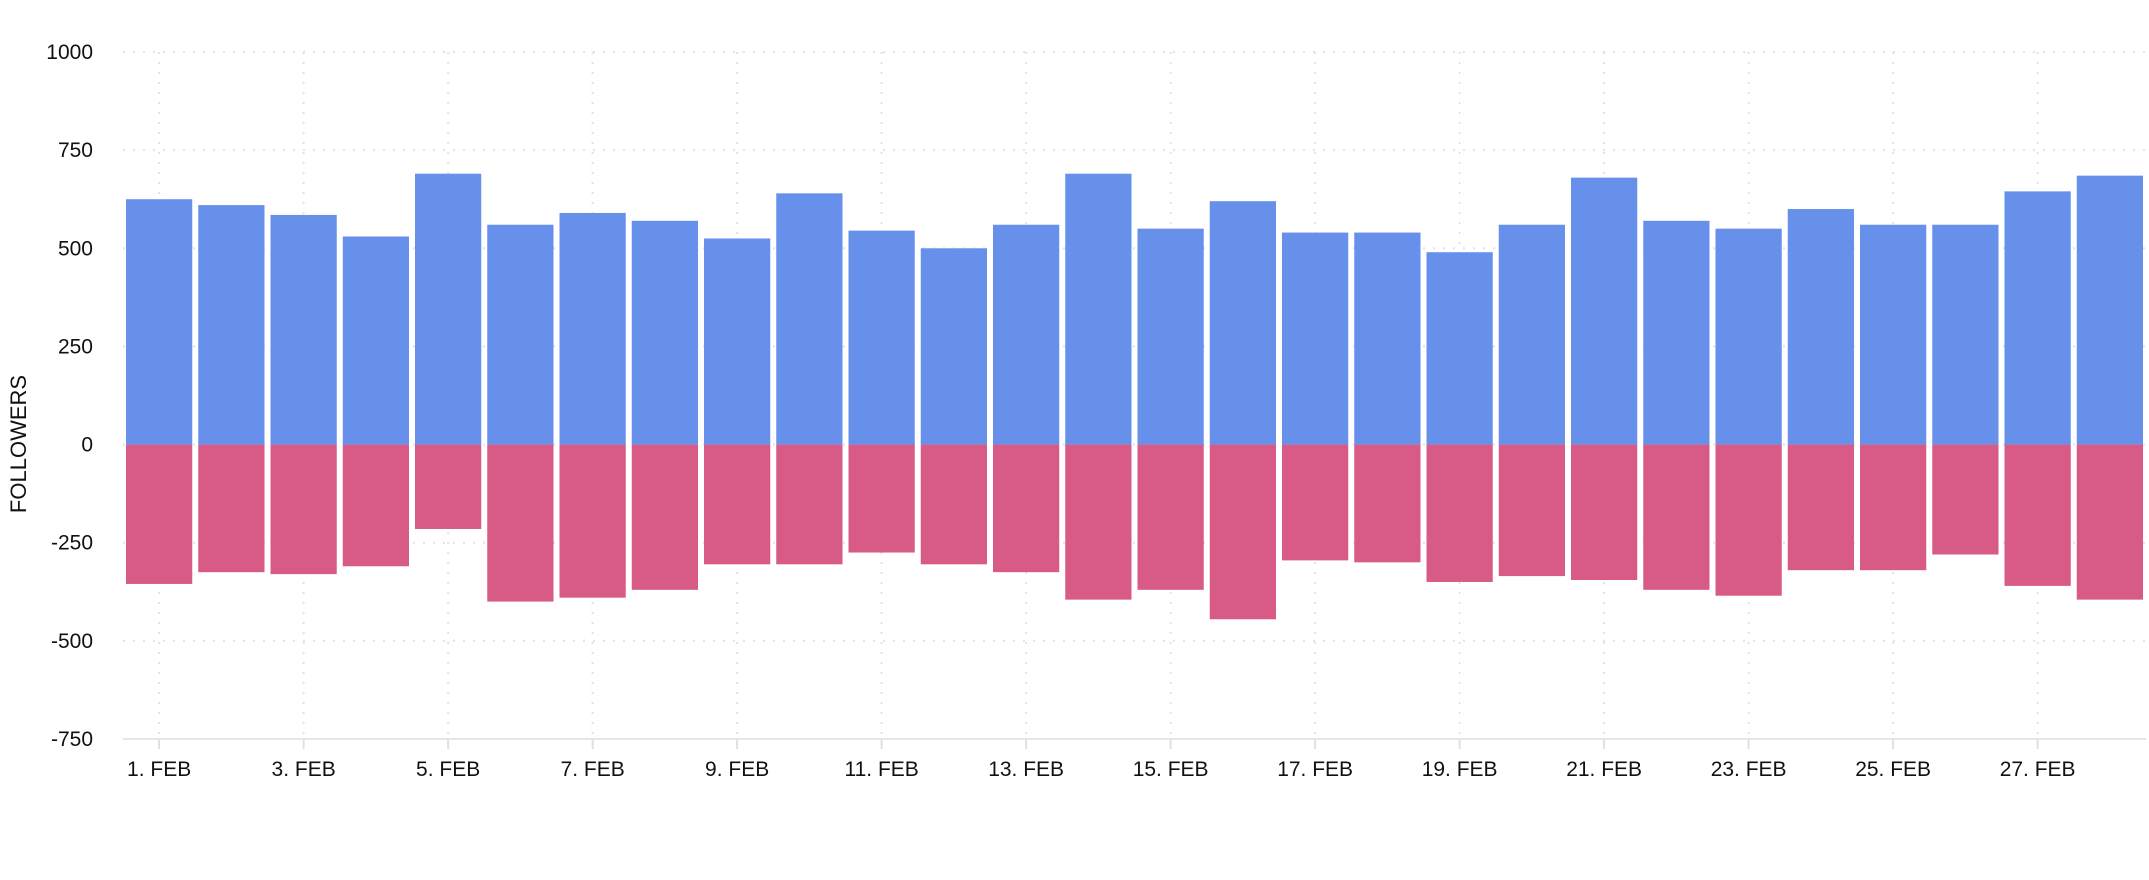 The image size is (2149, 880). What do you see at coordinates (69, 52) in the screenshot?
I see `y-tick-label: 1000` at bounding box center [69, 52].